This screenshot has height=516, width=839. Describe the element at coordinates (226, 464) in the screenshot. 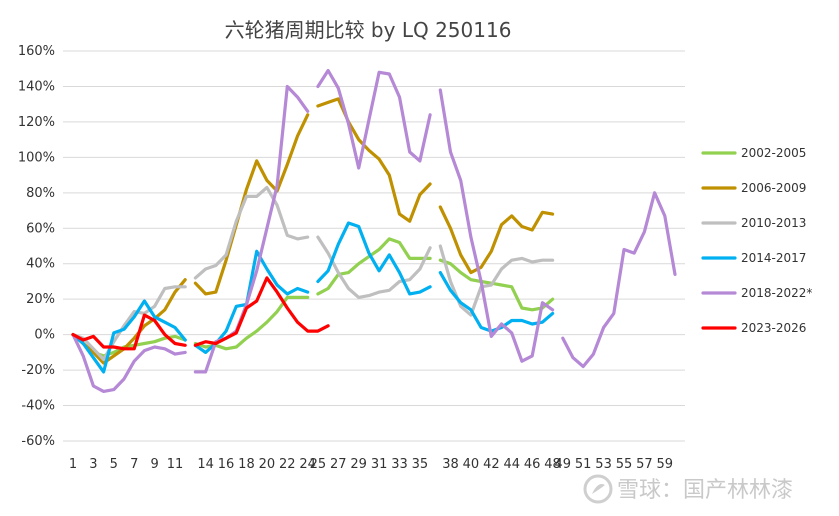

I see `x-tick-label: 16` at that location.